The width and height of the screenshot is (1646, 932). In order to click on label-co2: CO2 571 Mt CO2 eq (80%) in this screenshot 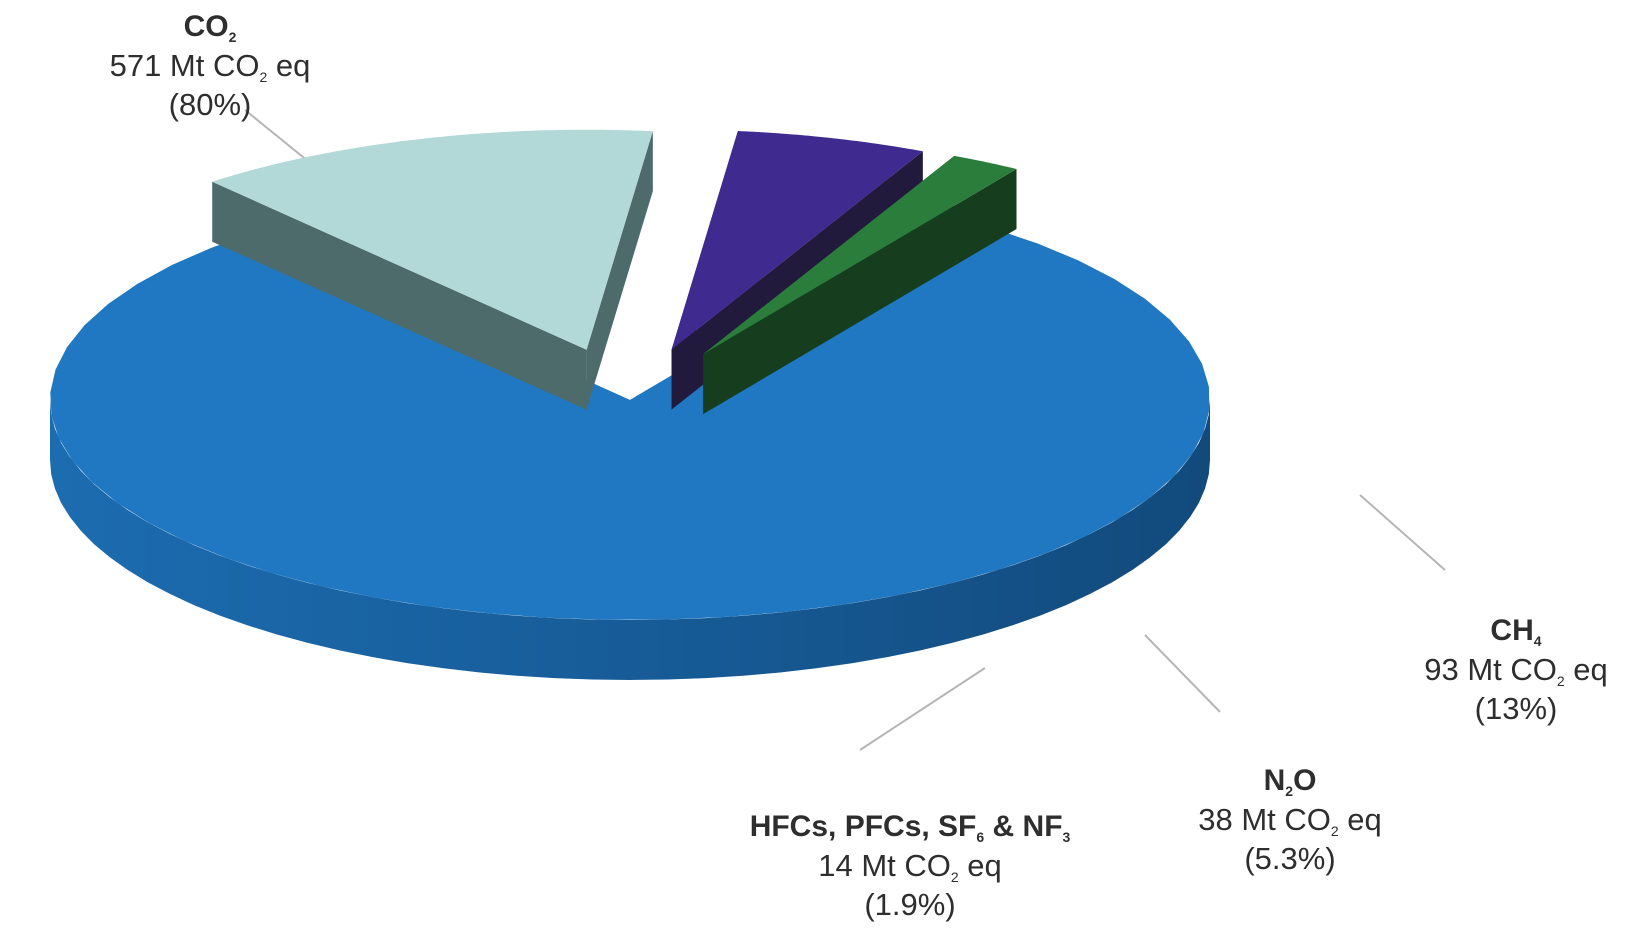, I will do `click(210, 66)`.